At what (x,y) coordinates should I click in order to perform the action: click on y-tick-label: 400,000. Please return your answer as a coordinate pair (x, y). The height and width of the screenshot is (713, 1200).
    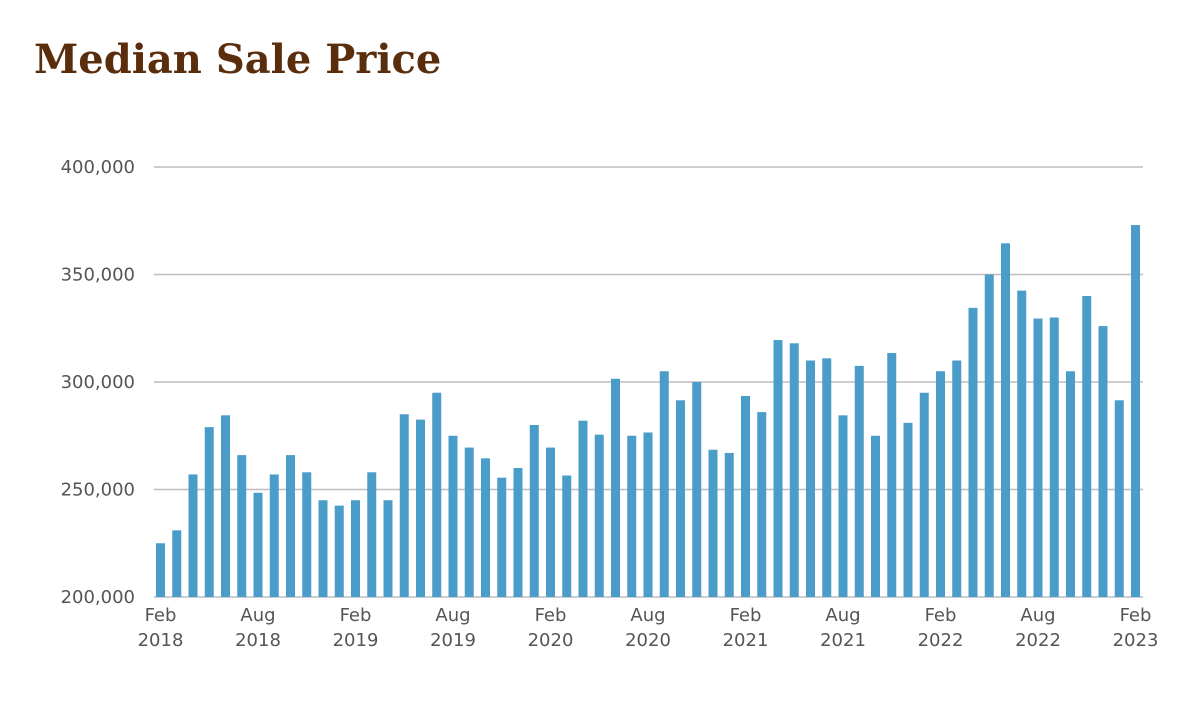
    Looking at the image, I should click on (98, 167).